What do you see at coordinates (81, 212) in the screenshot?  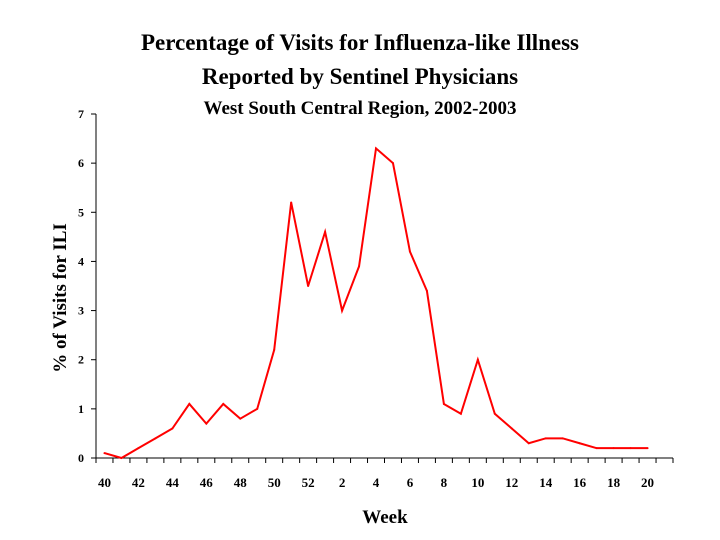 I see `y-tick-label: 5` at bounding box center [81, 212].